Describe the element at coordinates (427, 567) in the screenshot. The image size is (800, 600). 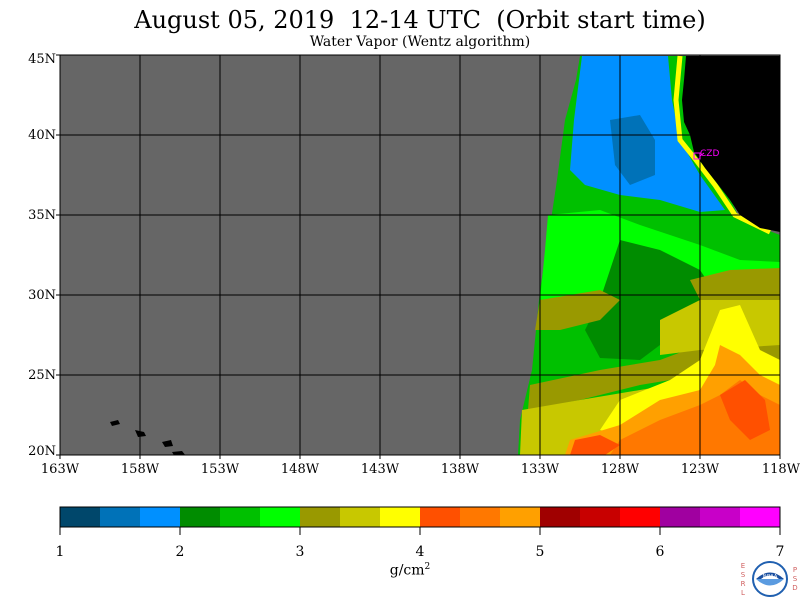
I see `units-exponent: 2` at that location.